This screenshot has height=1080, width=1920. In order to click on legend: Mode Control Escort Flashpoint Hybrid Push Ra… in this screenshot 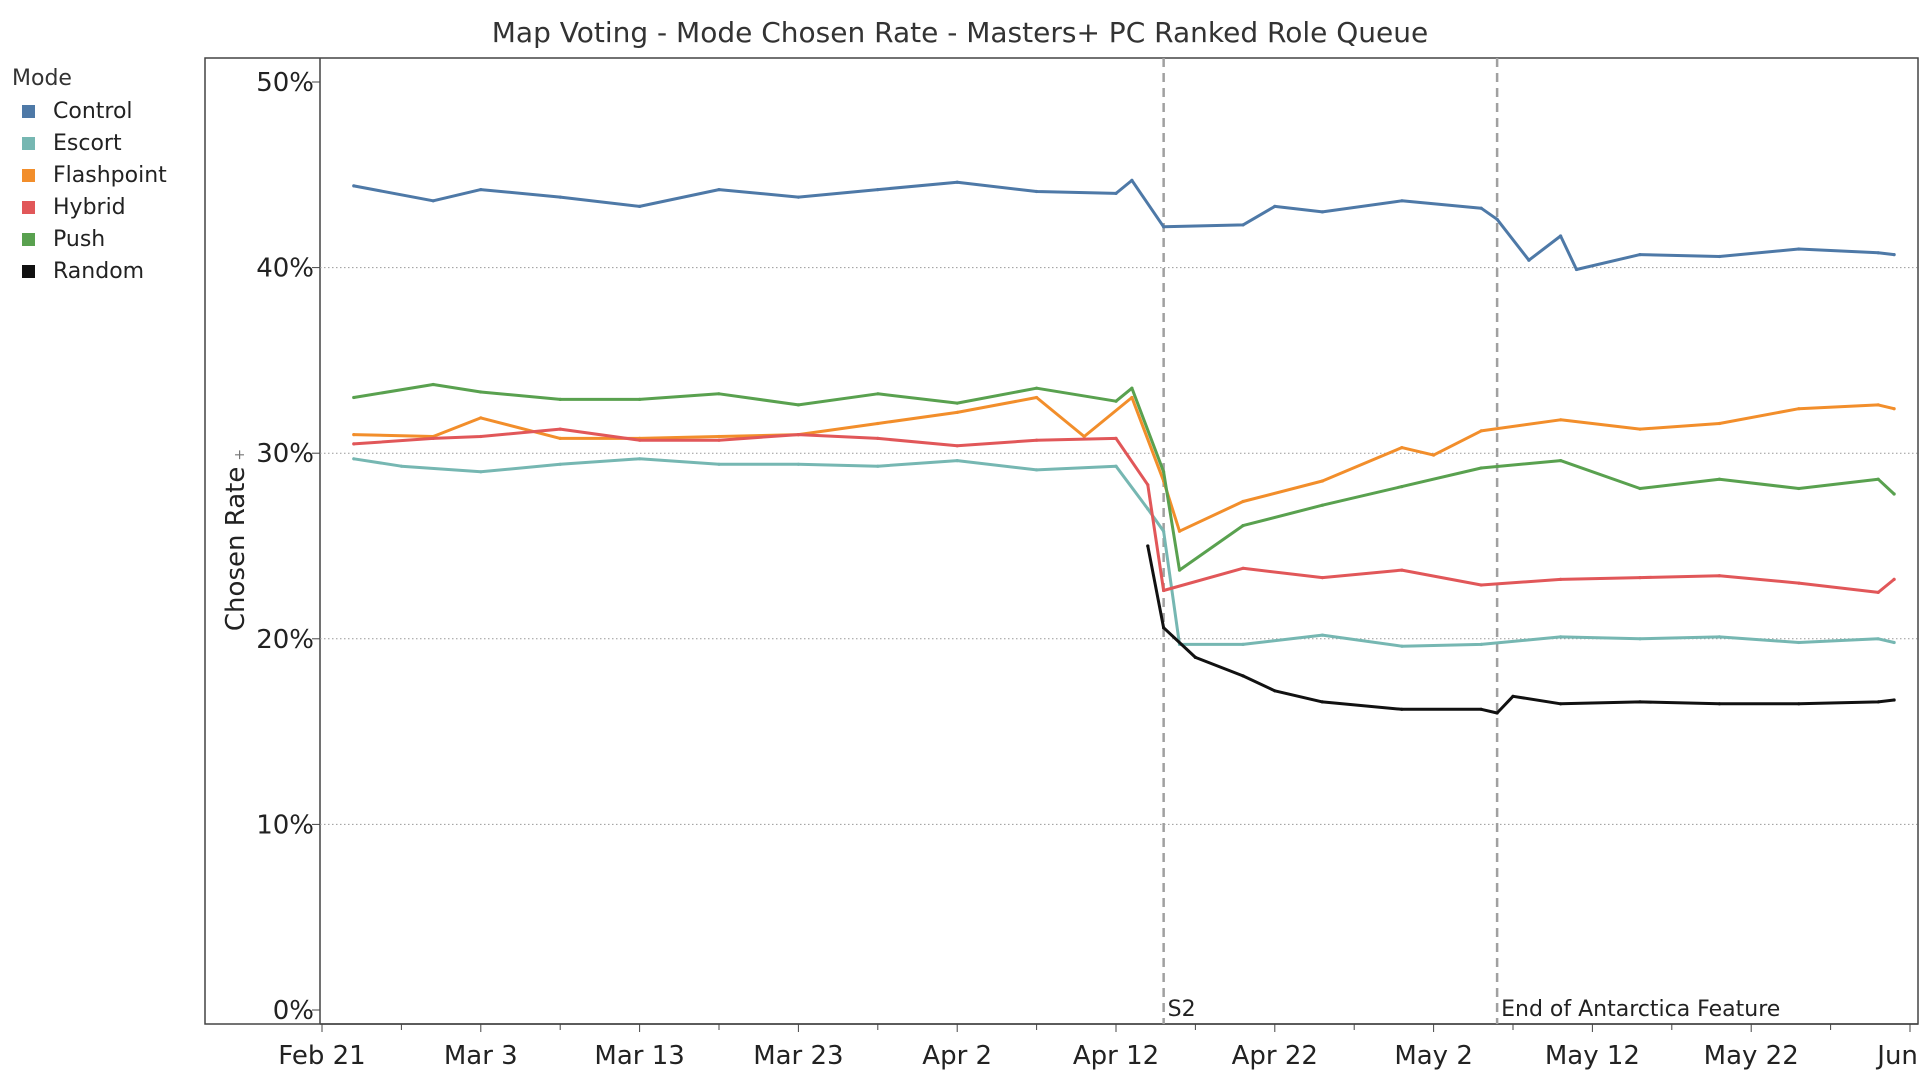, I will do `click(89, 176)`.